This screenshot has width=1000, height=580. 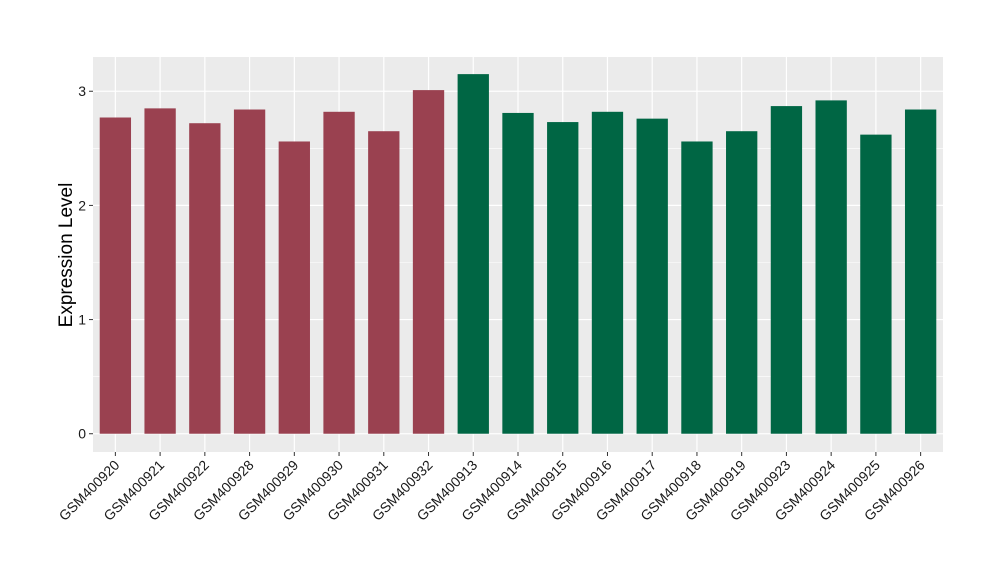 What do you see at coordinates (384, 282) in the screenshot?
I see `bar-GSM400931` at bounding box center [384, 282].